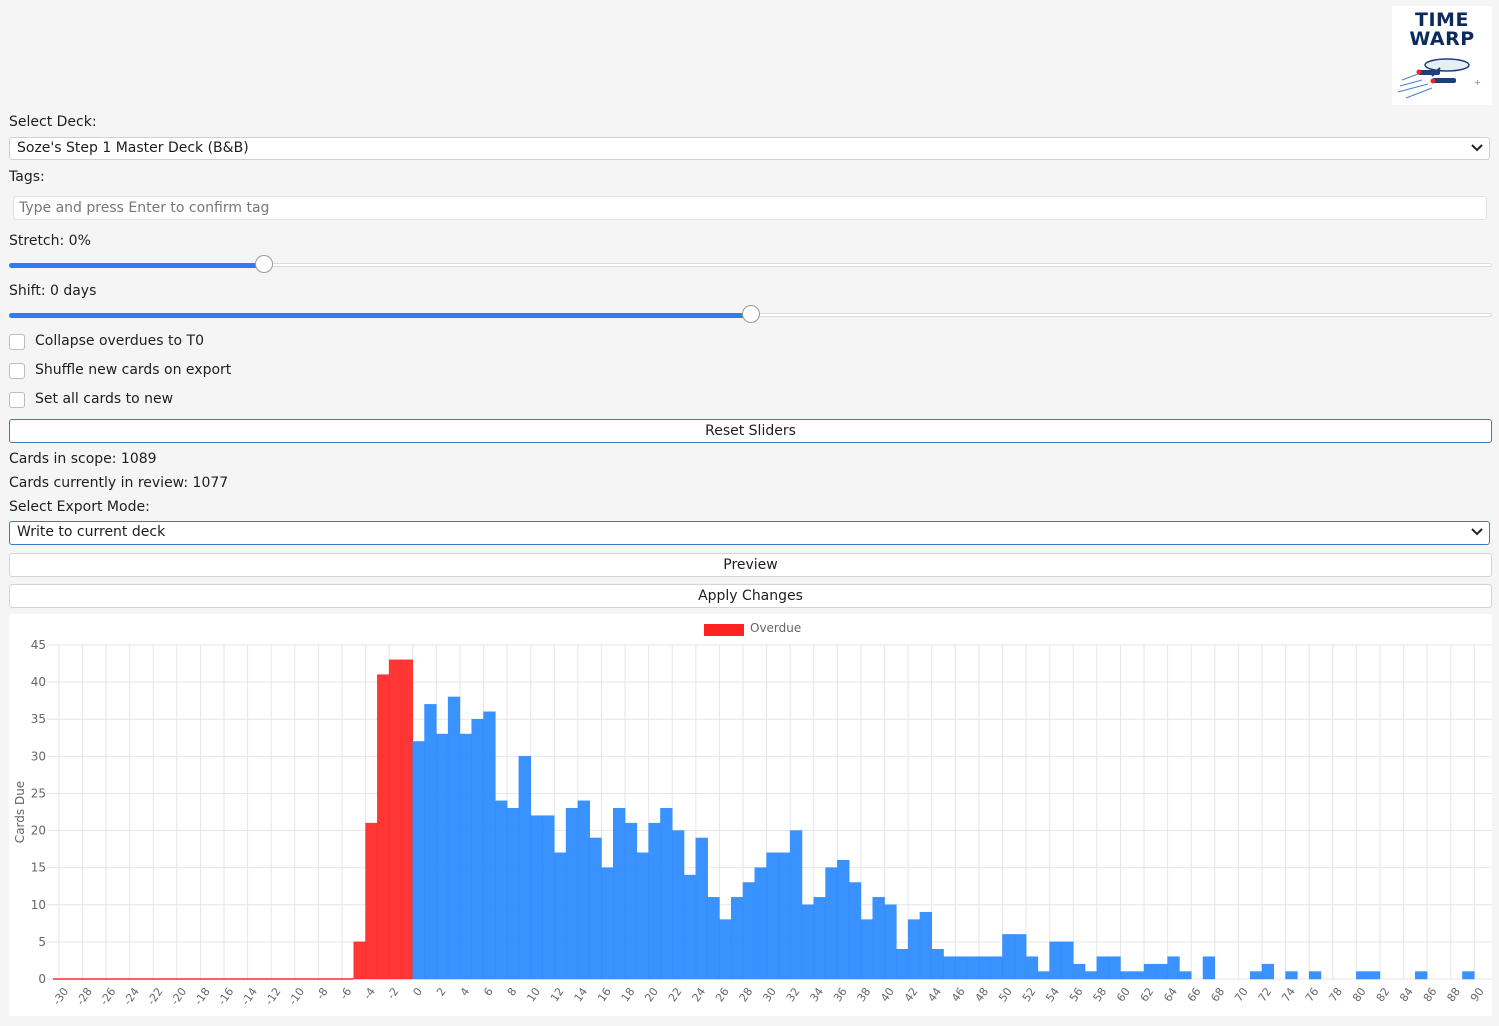  Describe the element at coordinates (750, 565) in the screenshot. I see `preview-button: Preview` at that location.